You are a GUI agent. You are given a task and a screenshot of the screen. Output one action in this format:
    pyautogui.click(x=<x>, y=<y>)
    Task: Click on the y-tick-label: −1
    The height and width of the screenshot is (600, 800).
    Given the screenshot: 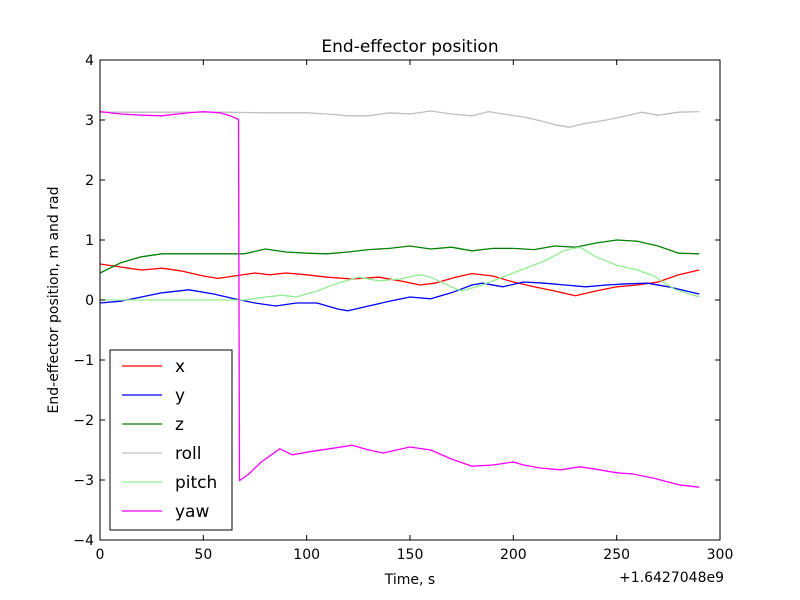 What is the action you would take?
    pyautogui.click(x=83, y=361)
    